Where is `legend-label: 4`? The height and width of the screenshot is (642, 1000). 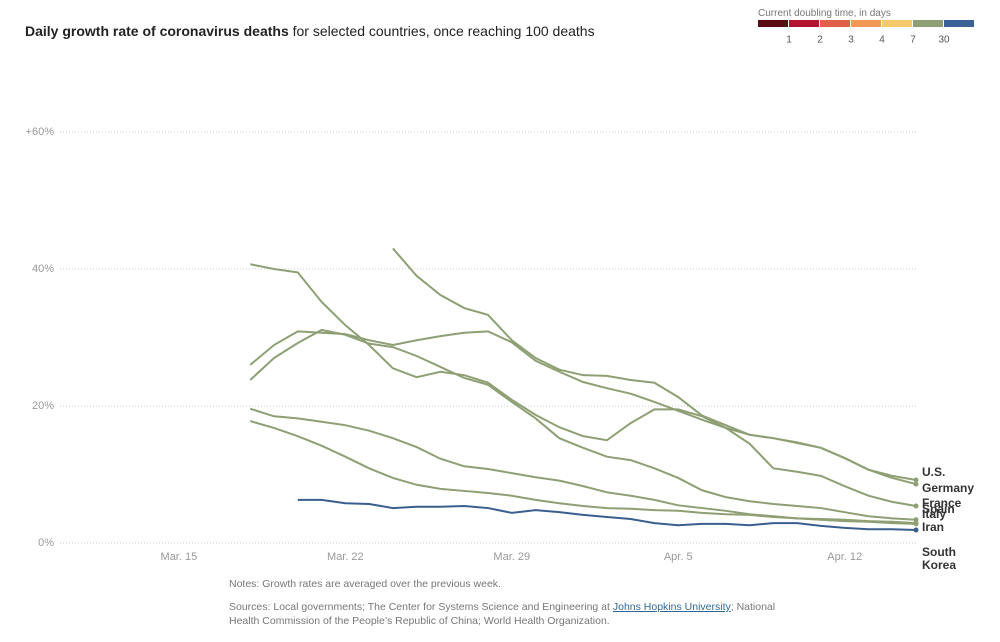 legend-label: 4 is located at coordinates (882, 40).